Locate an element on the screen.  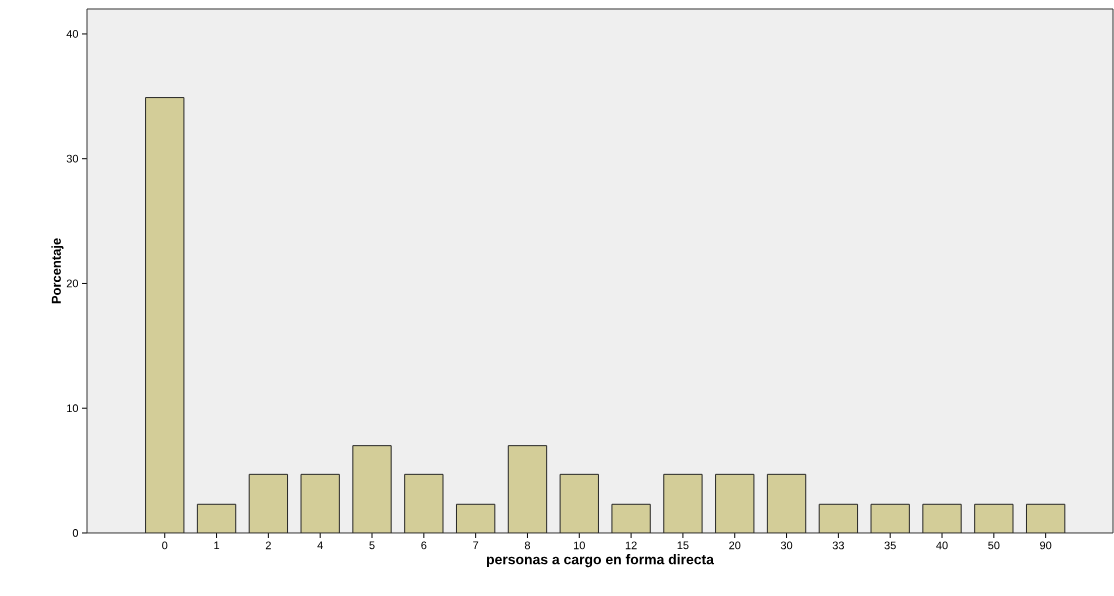
x-tick-label: 35 is located at coordinates (890, 545).